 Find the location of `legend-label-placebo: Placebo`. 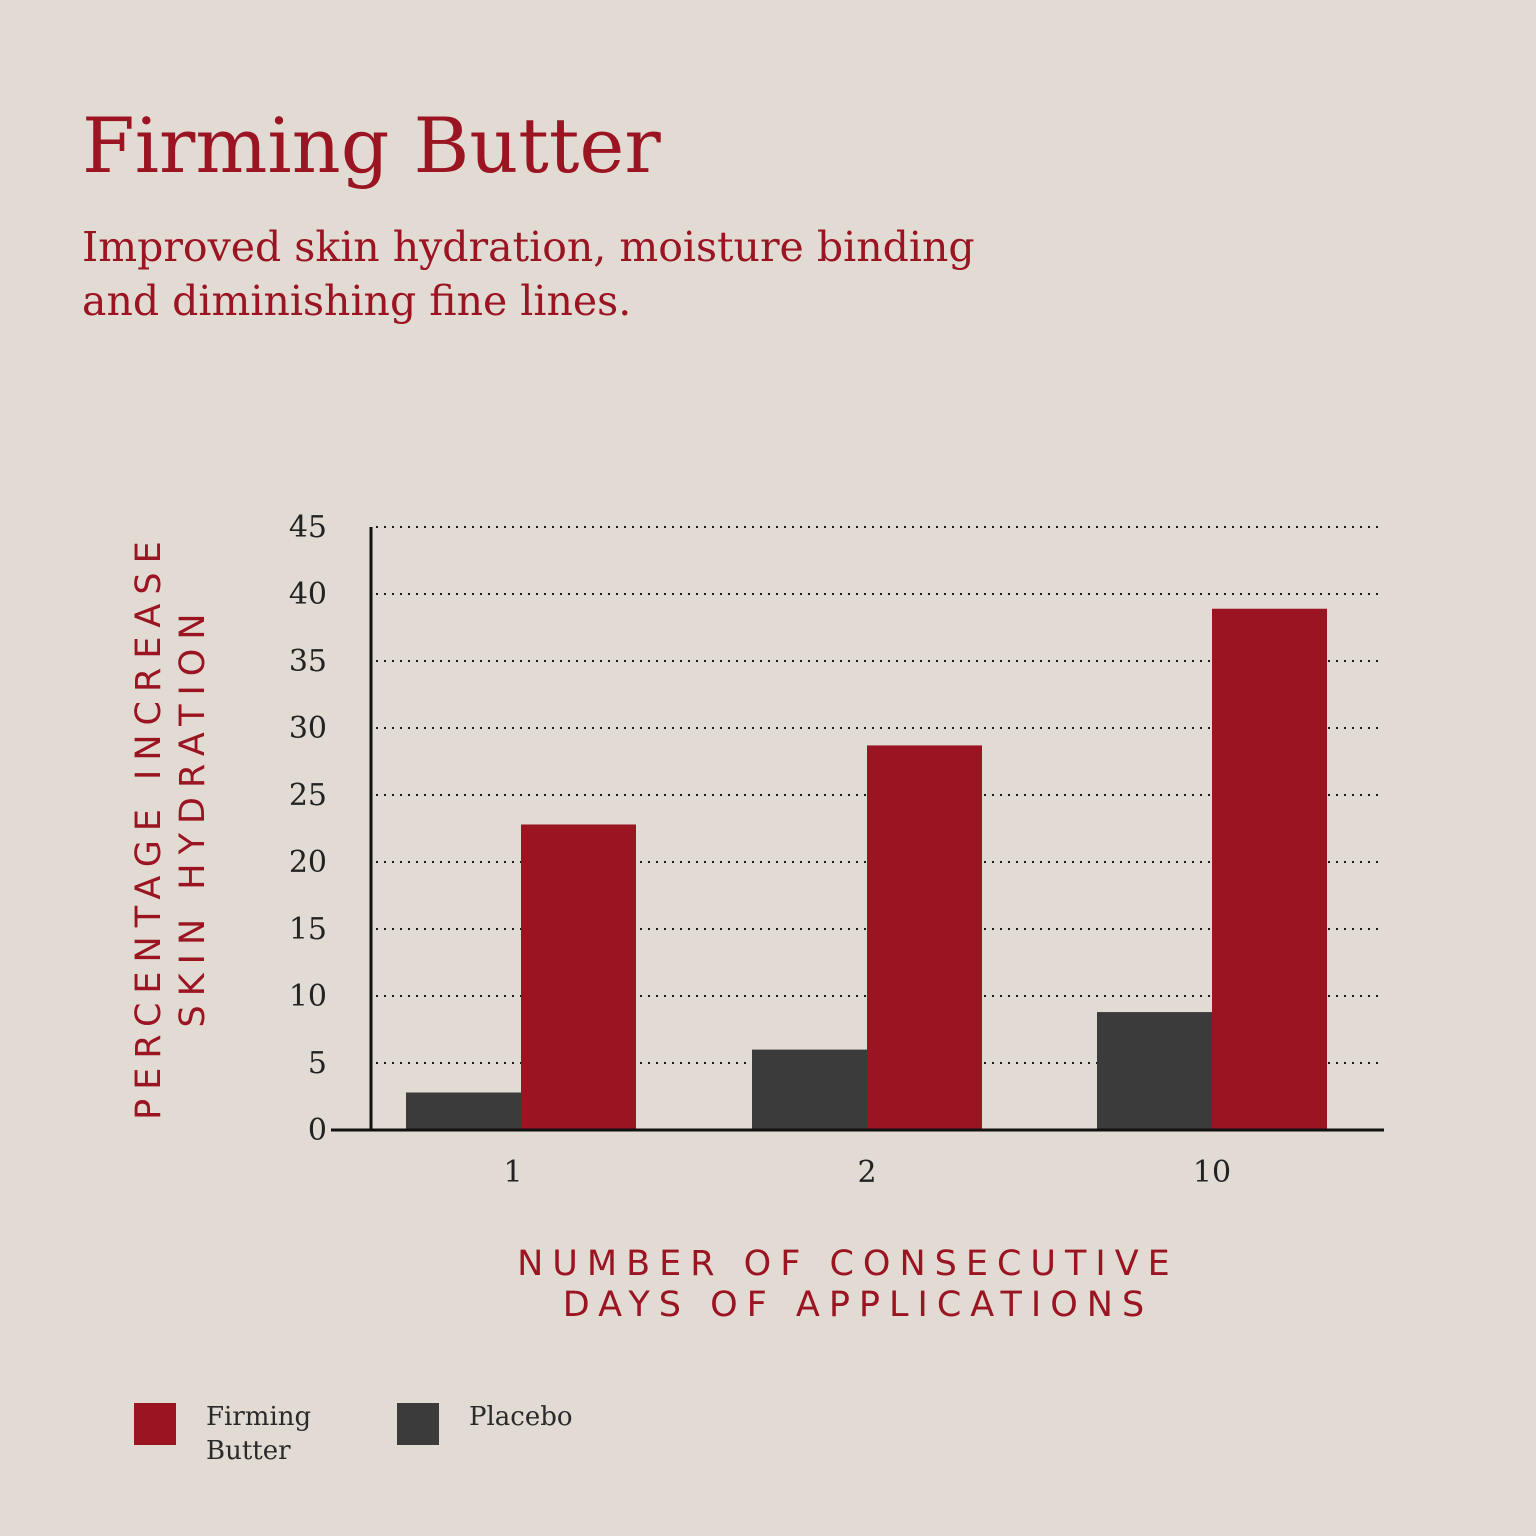

legend-label-placebo: Placebo is located at coordinates (521, 1417).